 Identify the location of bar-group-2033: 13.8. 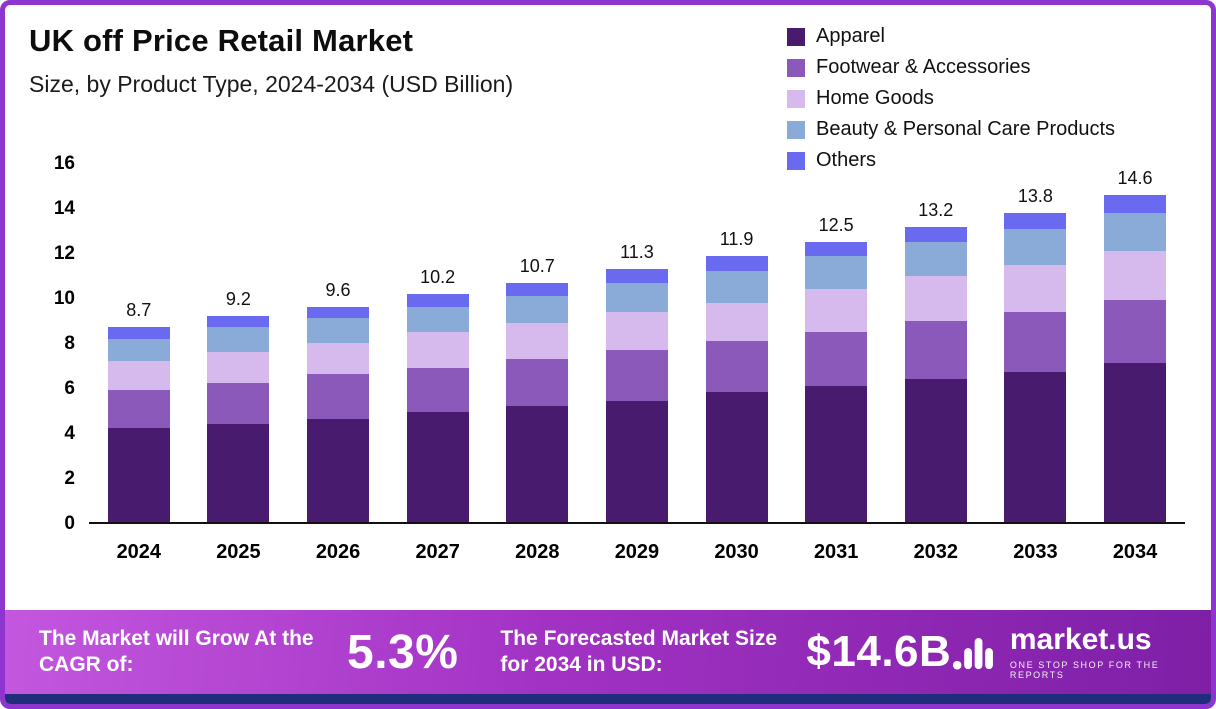
(1035, 343).